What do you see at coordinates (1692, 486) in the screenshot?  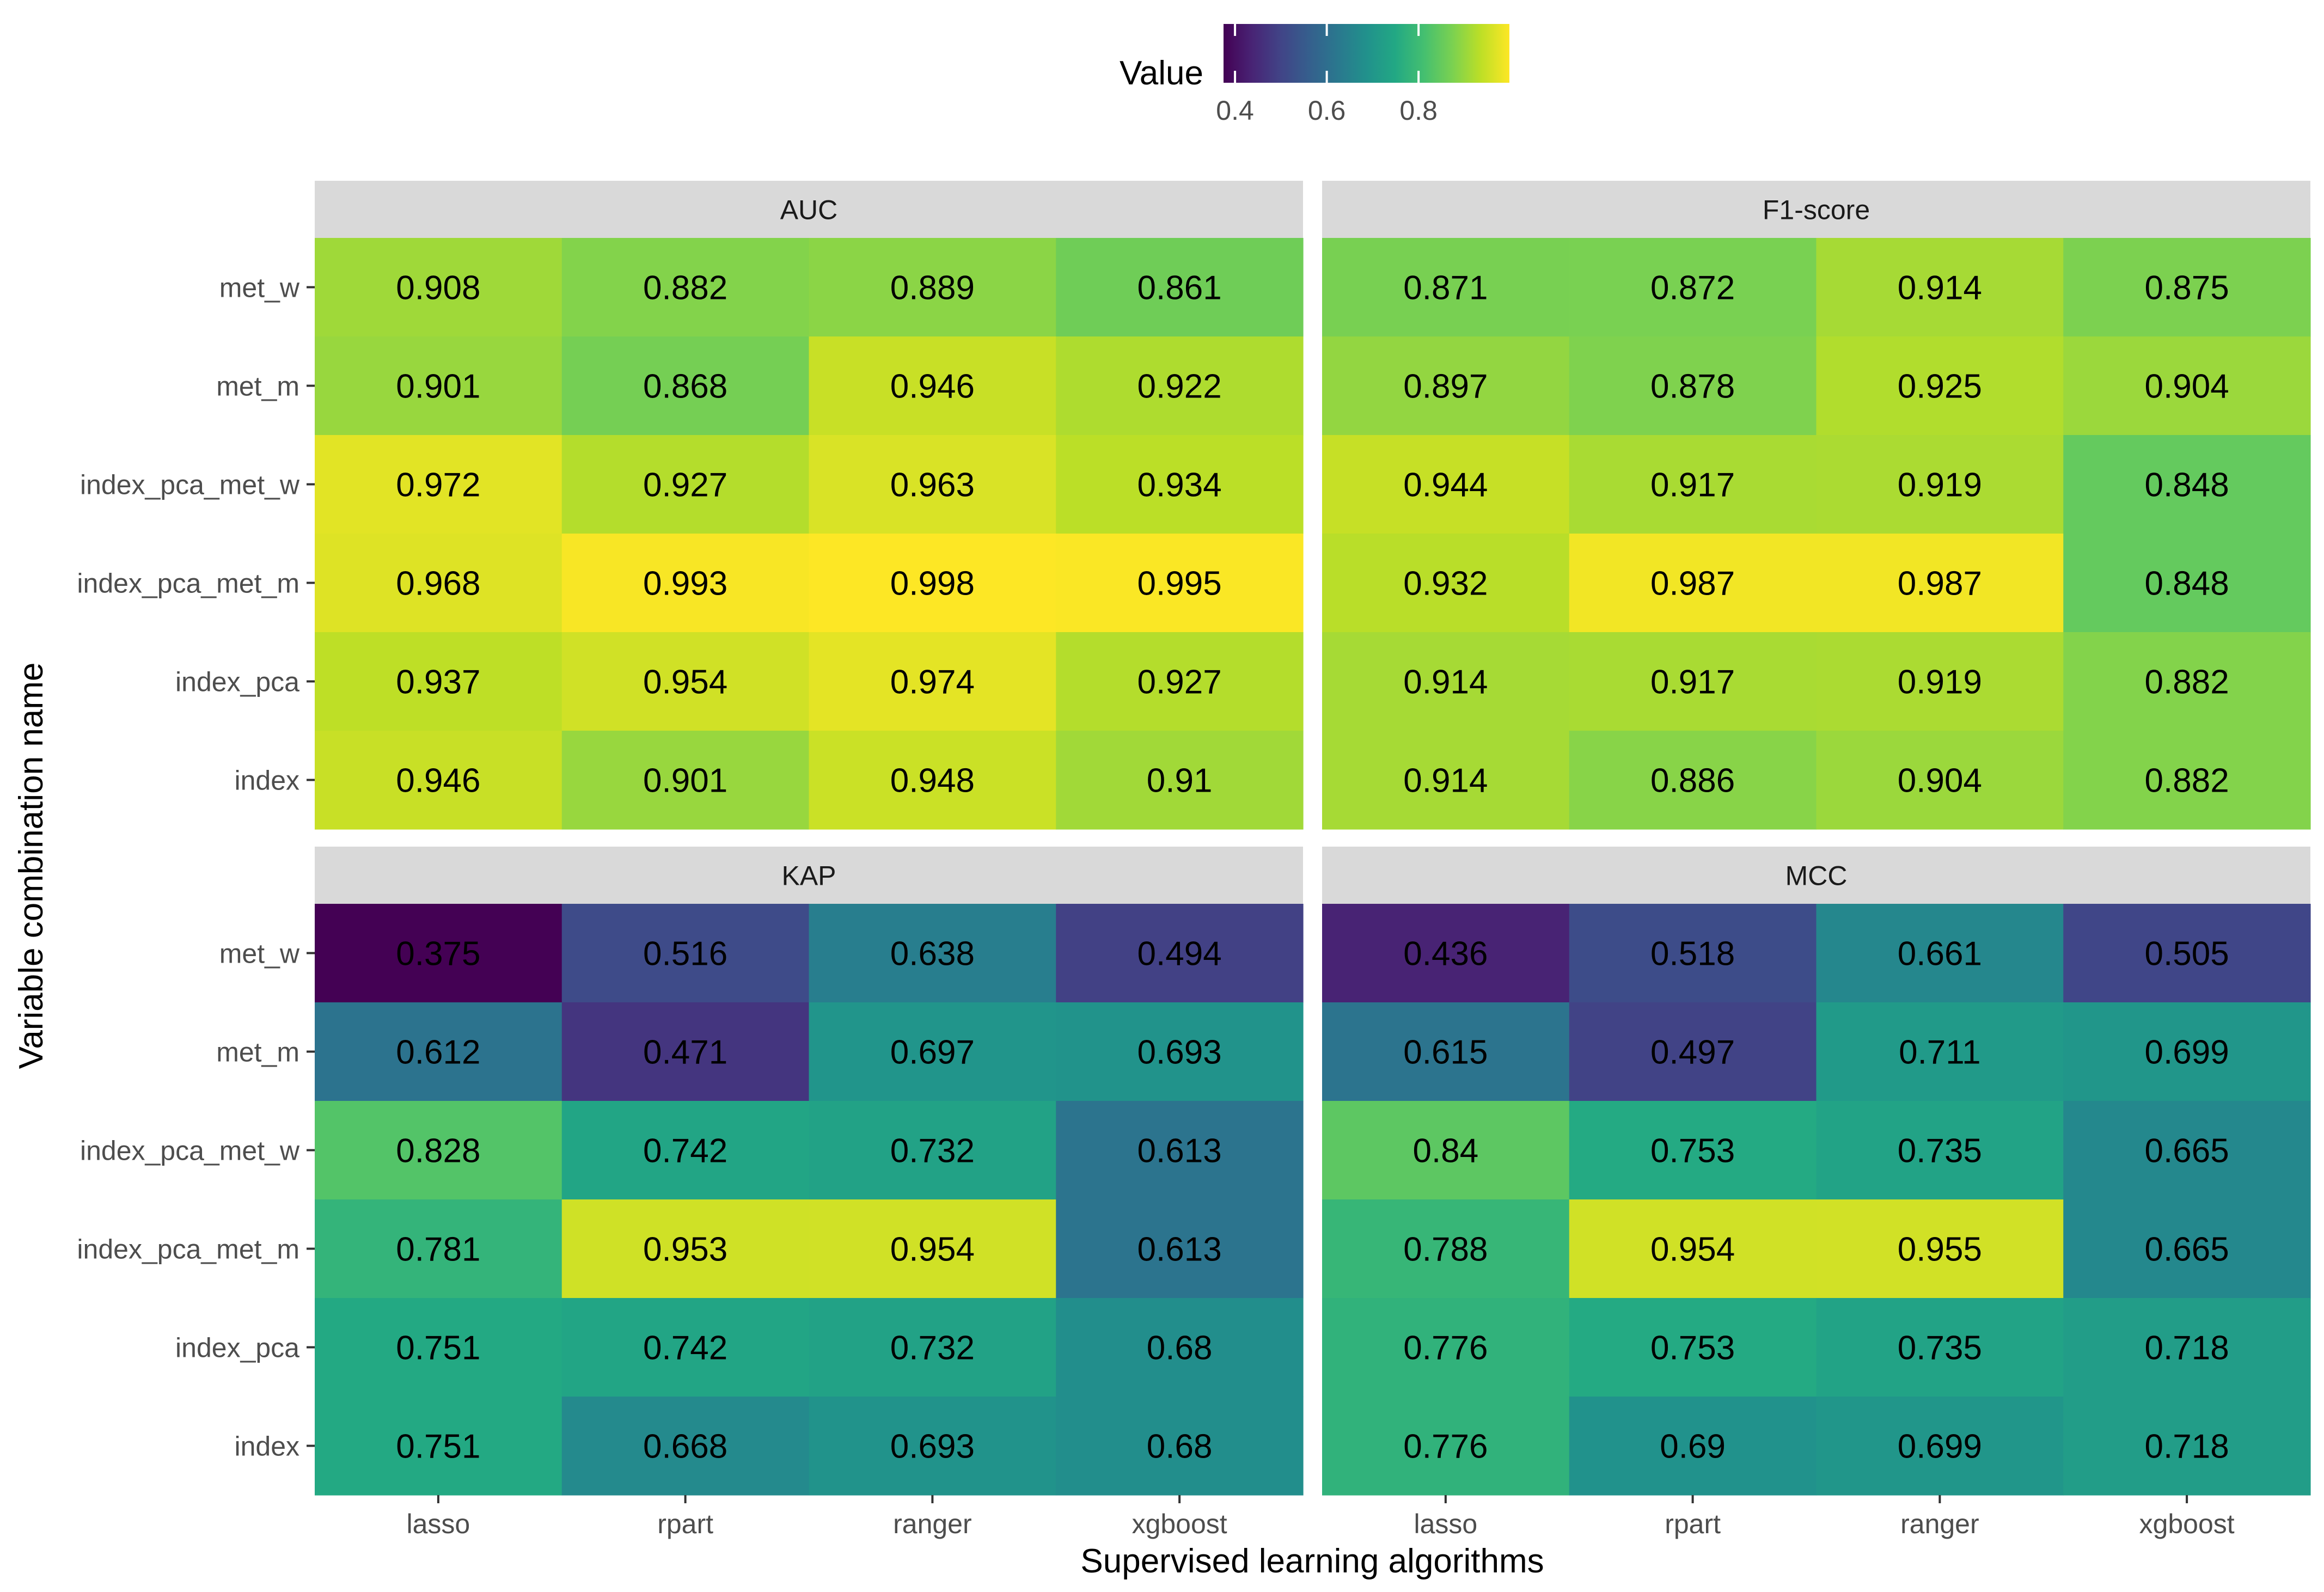 I see `cell-value-label: 0.917` at bounding box center [1692, 486].